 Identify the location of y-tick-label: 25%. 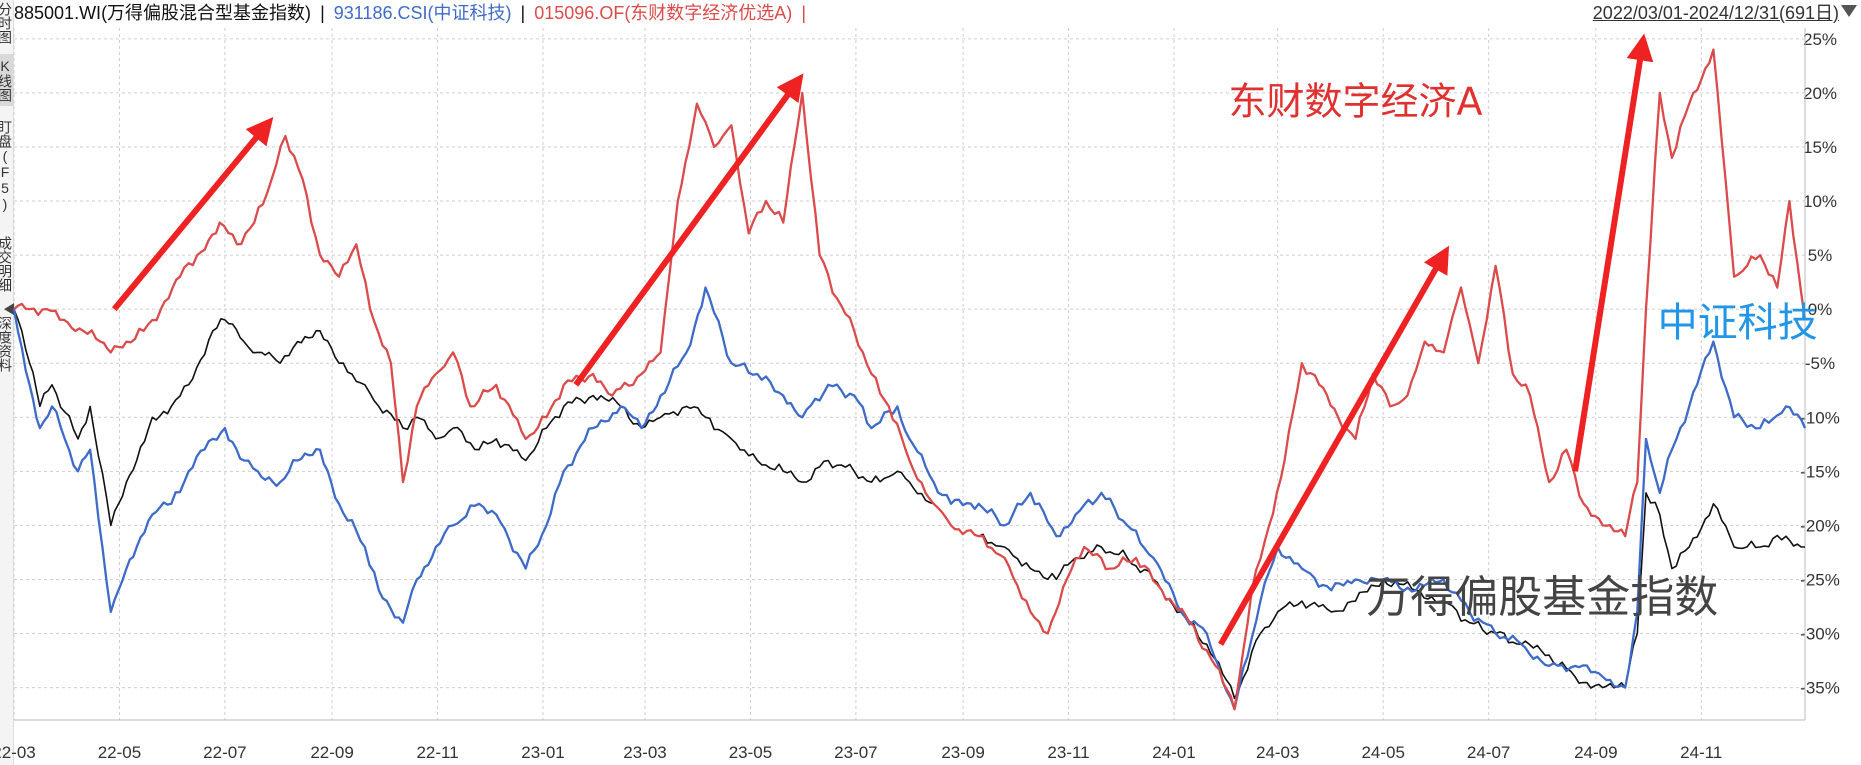
(1820, 39).